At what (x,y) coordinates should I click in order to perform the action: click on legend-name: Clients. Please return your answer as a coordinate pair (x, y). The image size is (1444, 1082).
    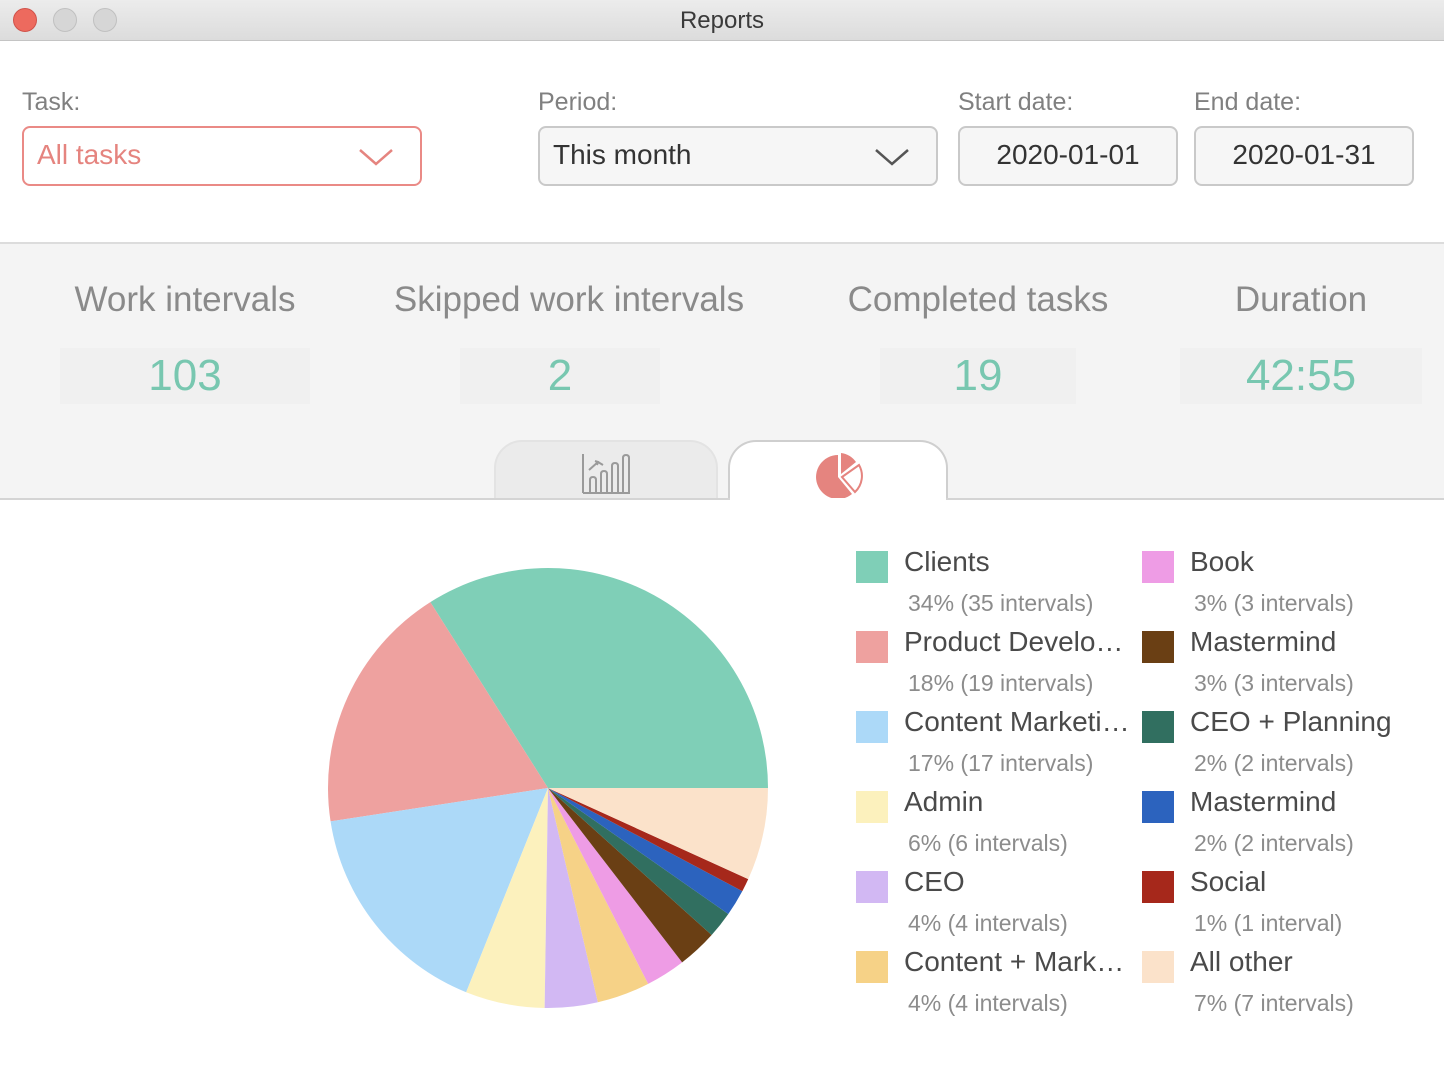
    Looking at the image, I should click on (947, 561).